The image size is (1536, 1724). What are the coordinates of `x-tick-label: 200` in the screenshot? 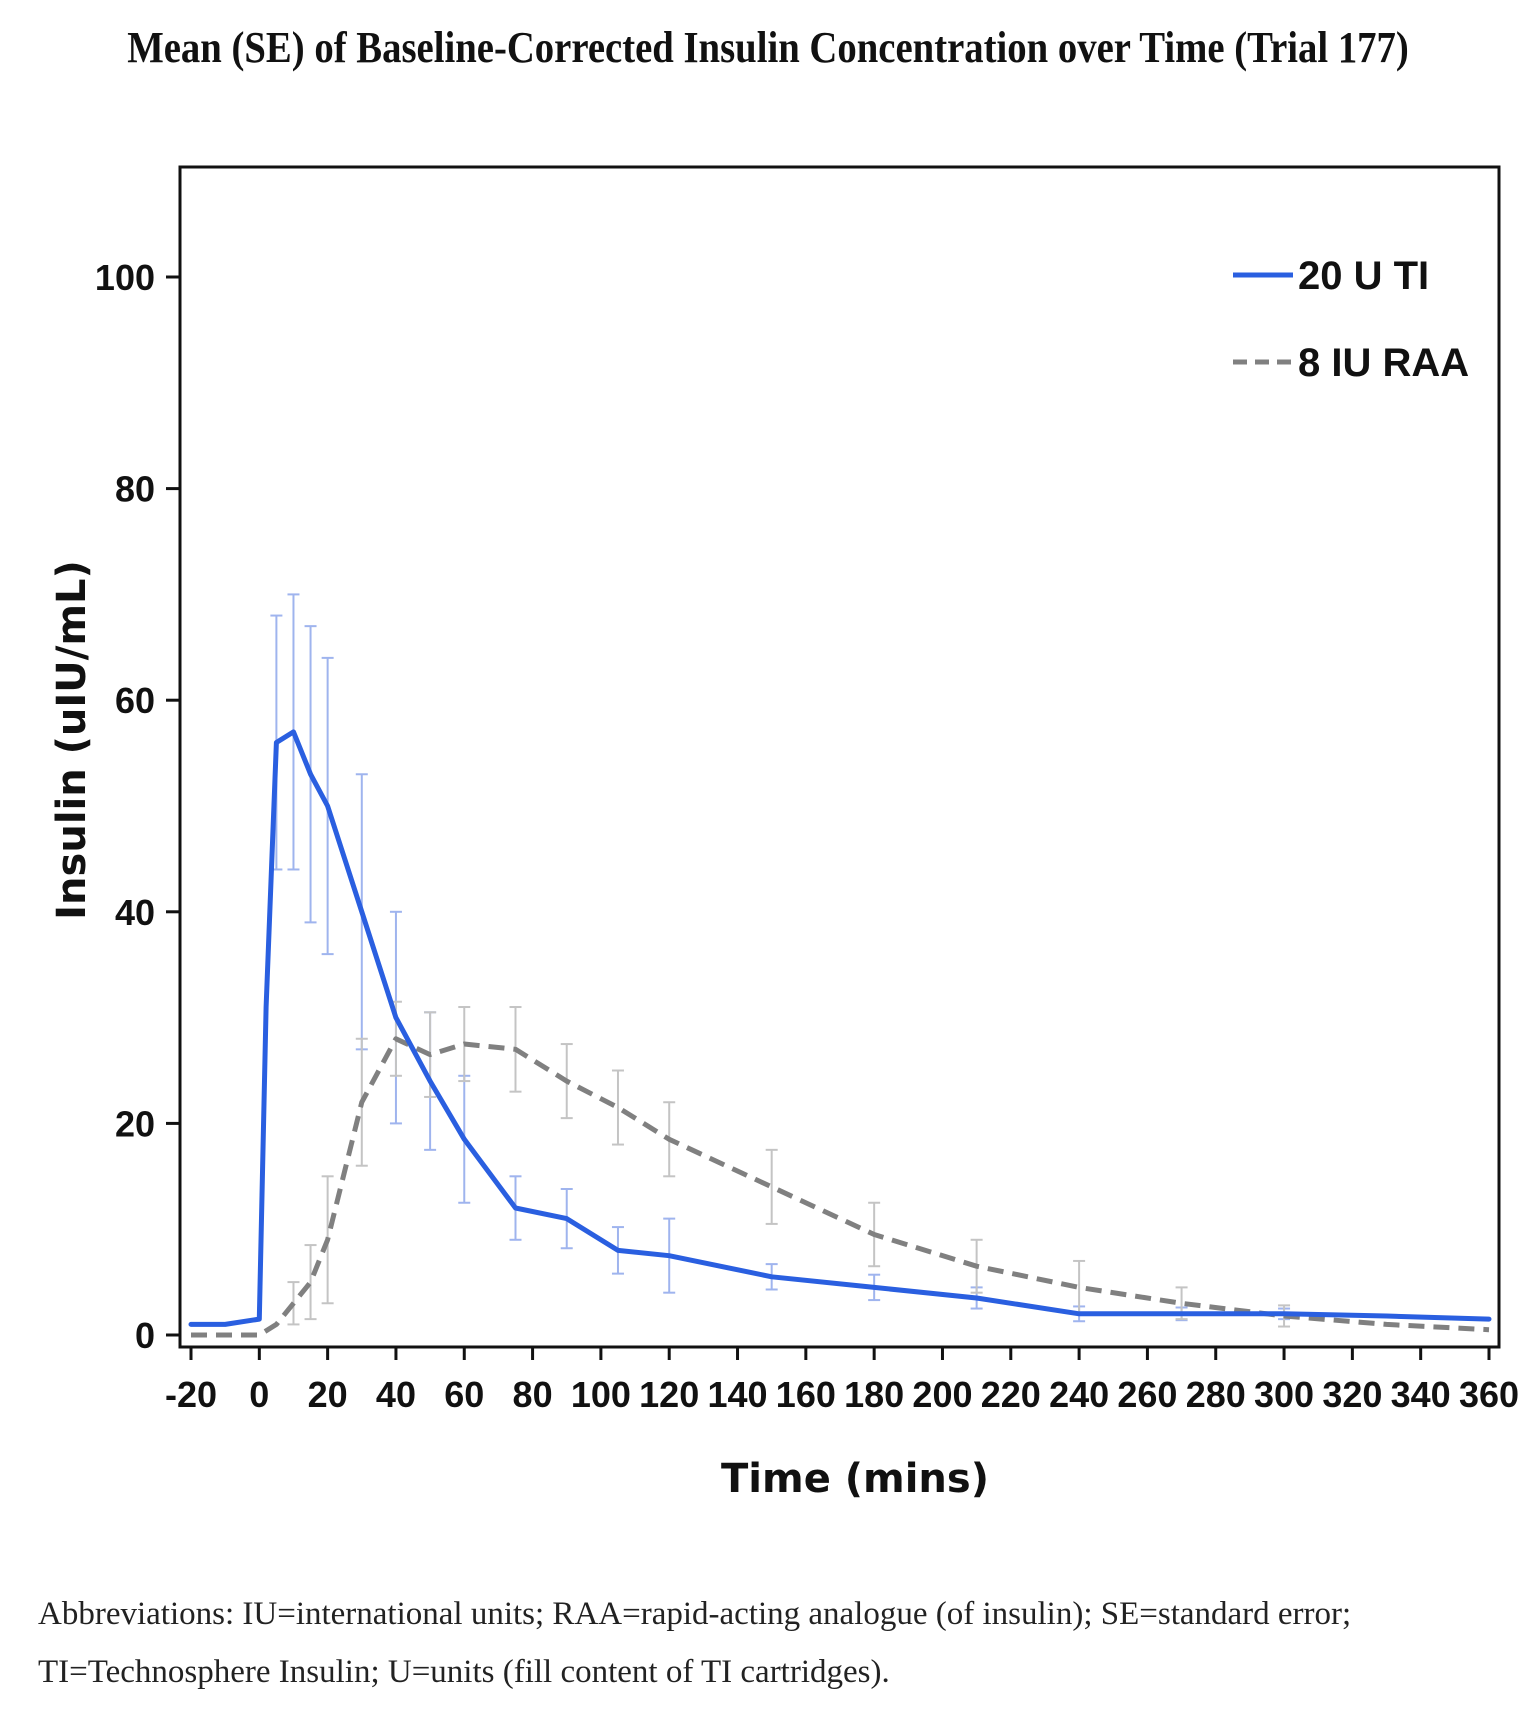 It's located at (942, 1394).